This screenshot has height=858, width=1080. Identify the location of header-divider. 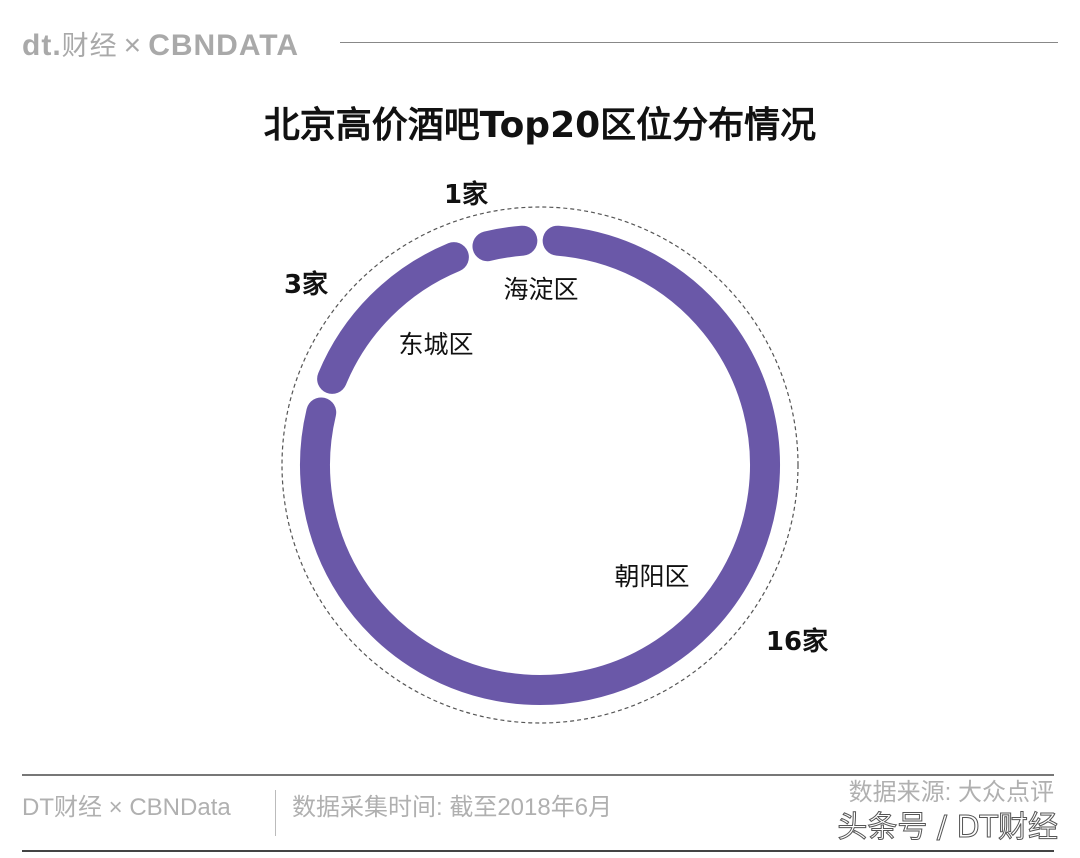
(699, 42).